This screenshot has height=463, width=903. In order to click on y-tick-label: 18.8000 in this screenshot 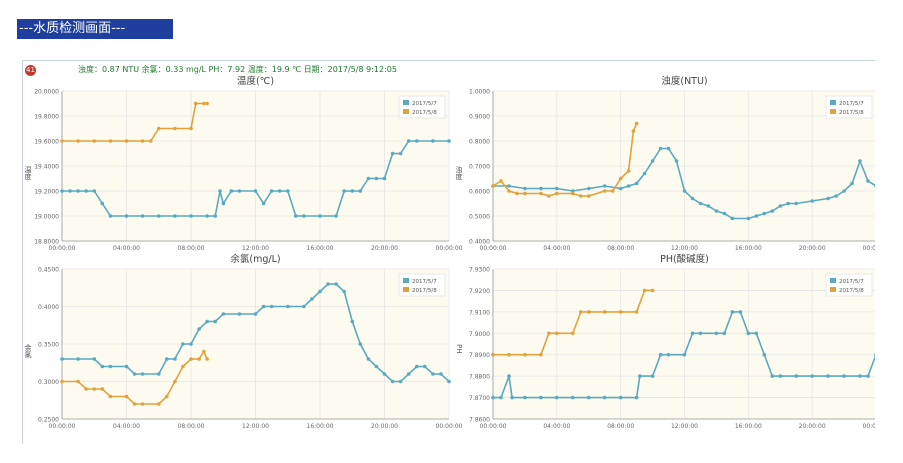, I will do `click(46, 242)`.